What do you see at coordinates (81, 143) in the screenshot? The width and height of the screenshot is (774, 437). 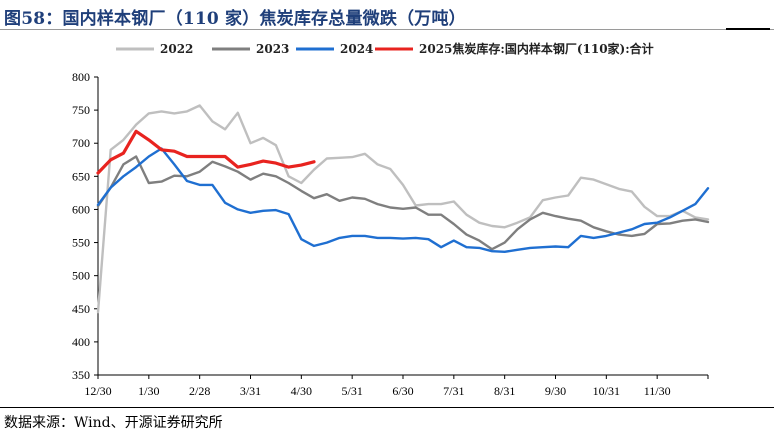 I see `y-tick-label: 700` at bounding box center [81, 143].